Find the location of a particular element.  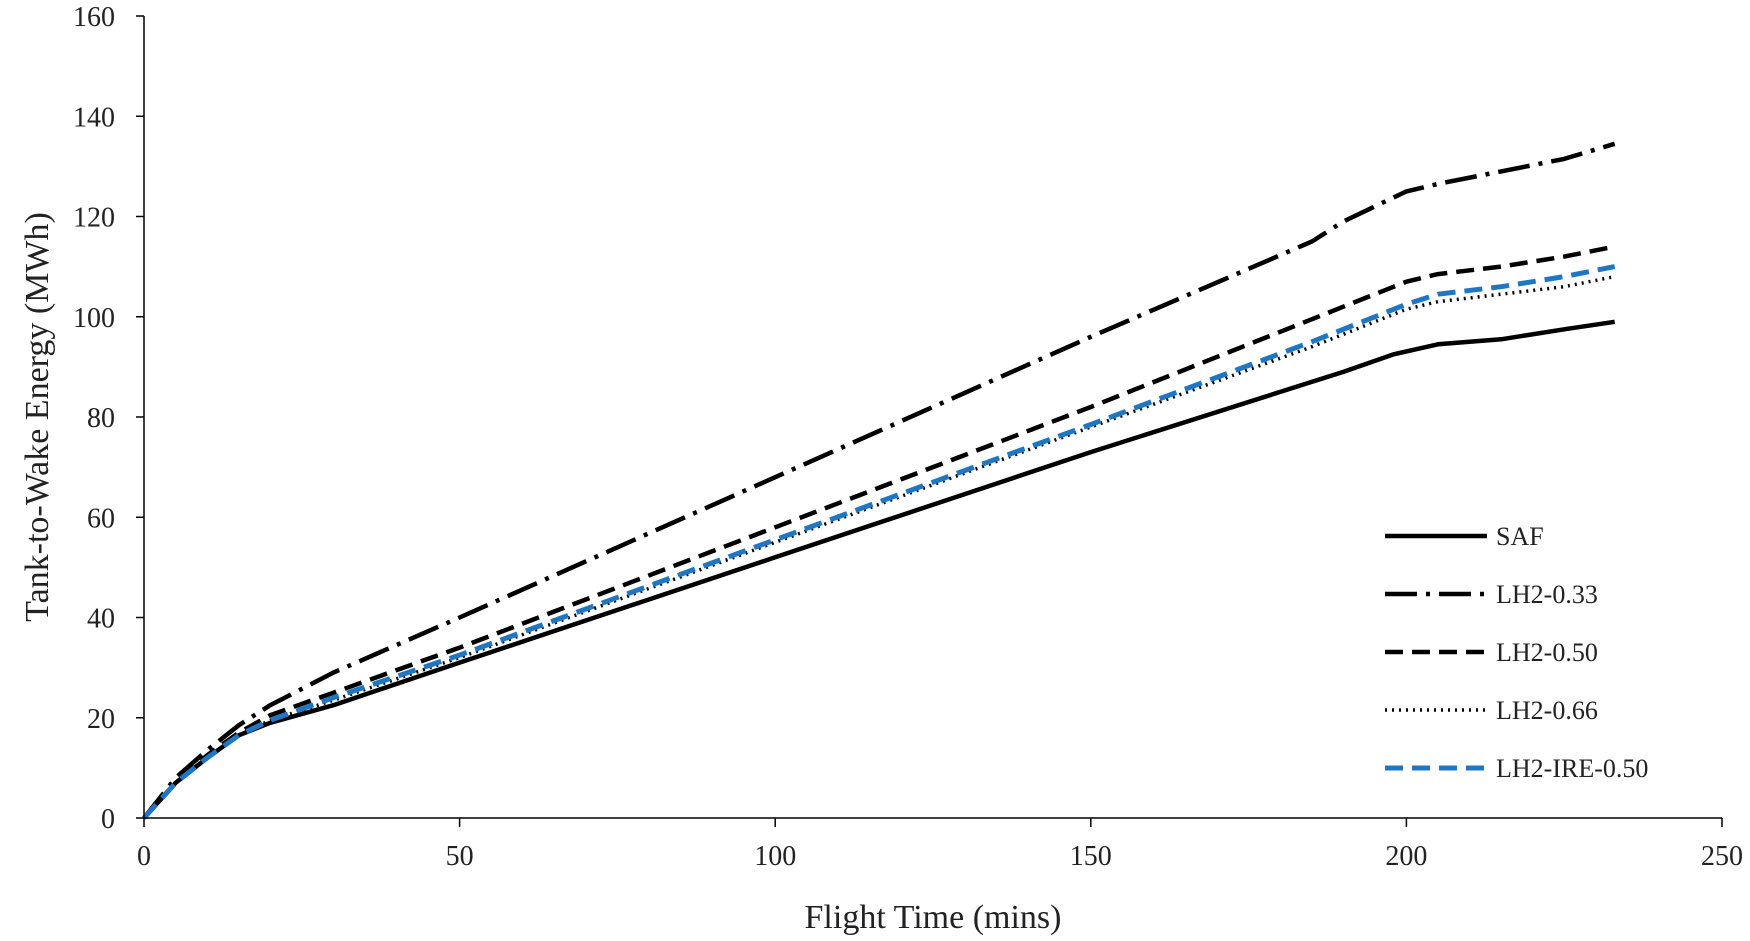

y-tick-label: 120 is located at coordinates (94, 218).